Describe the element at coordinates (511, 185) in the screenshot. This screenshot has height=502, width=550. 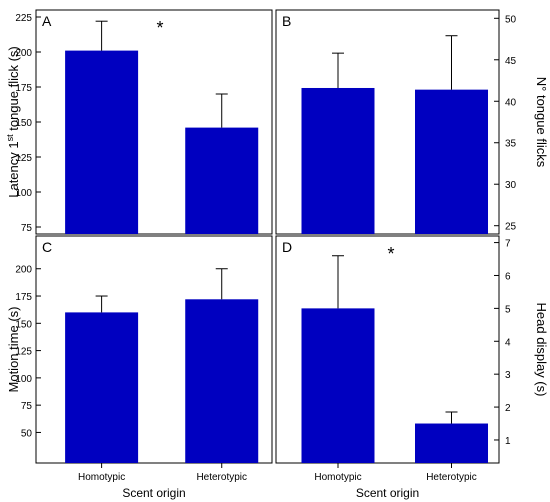
I see `y-tick-label: 30` at that location.